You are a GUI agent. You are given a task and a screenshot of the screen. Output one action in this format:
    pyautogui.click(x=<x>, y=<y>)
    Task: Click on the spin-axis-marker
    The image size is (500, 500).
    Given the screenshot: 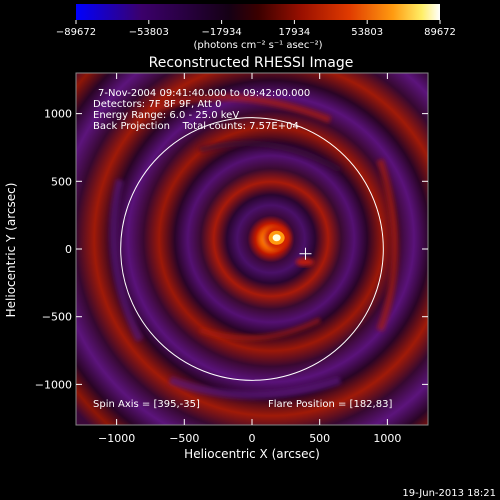 What is the action you would take?
    pyautogui.click(x=305, y=253)
    